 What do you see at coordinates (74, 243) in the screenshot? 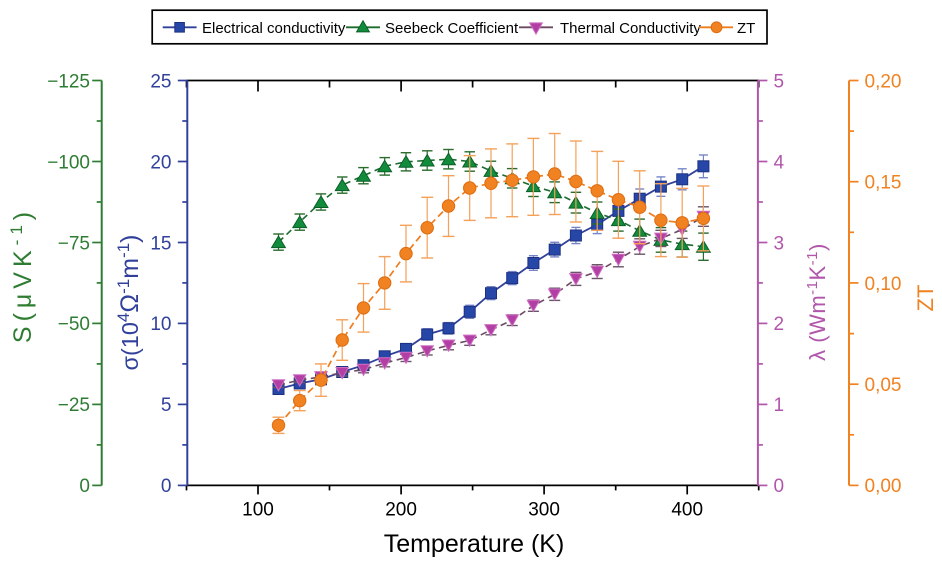
I see `svg-text: −75` at bounding box center [74, 243].